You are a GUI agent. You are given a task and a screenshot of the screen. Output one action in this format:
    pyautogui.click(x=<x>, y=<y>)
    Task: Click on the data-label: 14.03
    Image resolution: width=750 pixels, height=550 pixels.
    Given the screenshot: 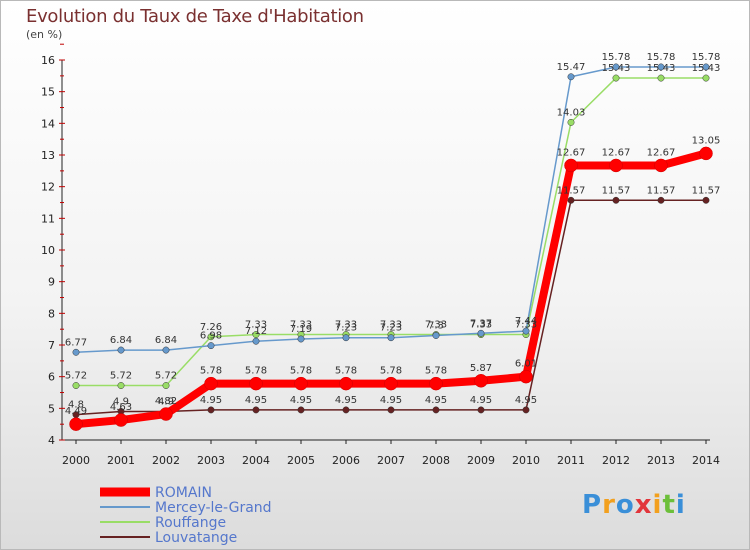 What is the action you would take?
    pyautogui.click(x=571, y=112)
    